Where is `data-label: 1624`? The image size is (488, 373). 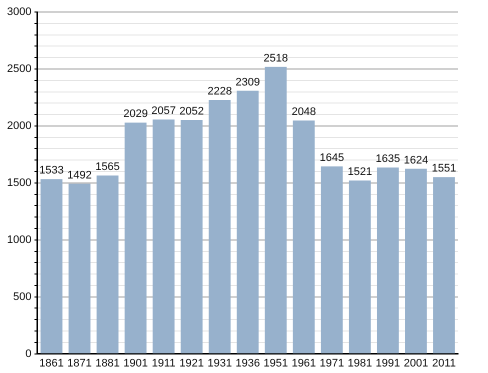 data-label: 1624 is located at coordinates (416, 160).